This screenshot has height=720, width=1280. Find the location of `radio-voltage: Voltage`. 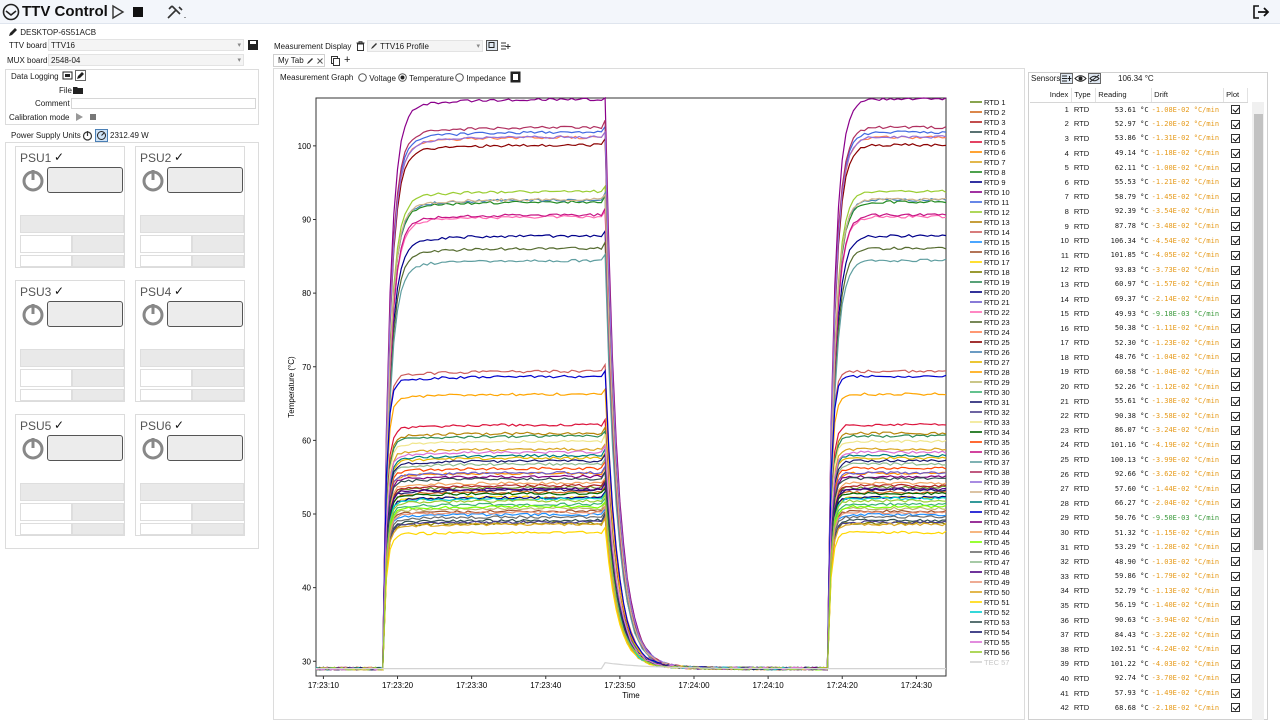

radio-voltage: Voltage is located at coordinates (377, 78).